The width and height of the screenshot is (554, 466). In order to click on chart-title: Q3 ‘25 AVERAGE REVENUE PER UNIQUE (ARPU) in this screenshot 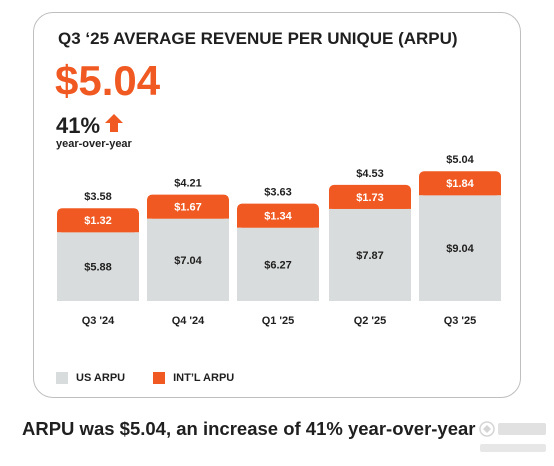, I will do `click(258, 38)`.